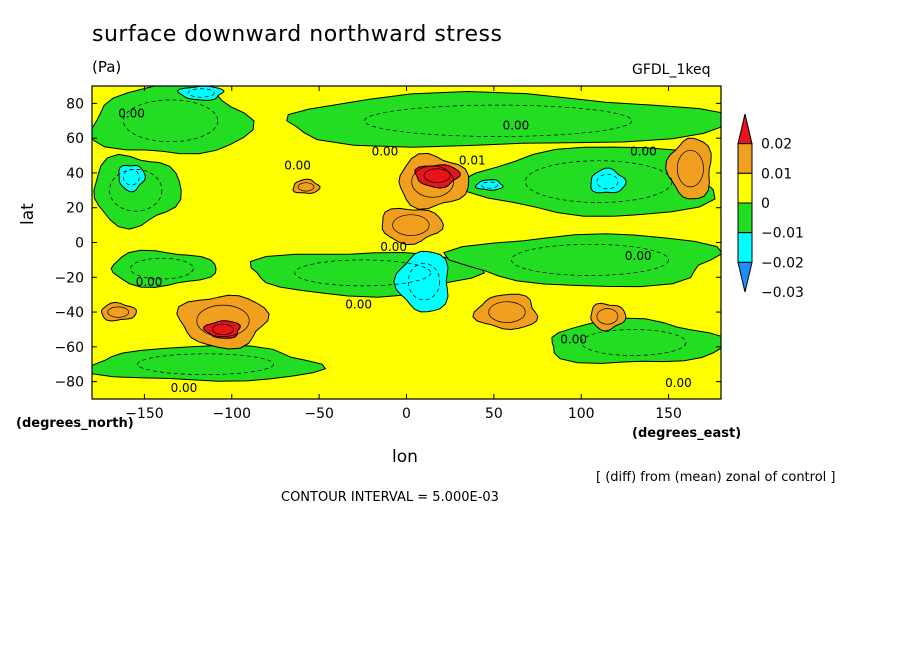  What do you see at coordinates (144, 414) in the screenshot?
I see `x-tick-label: −150` at bounding box center [144, 414].